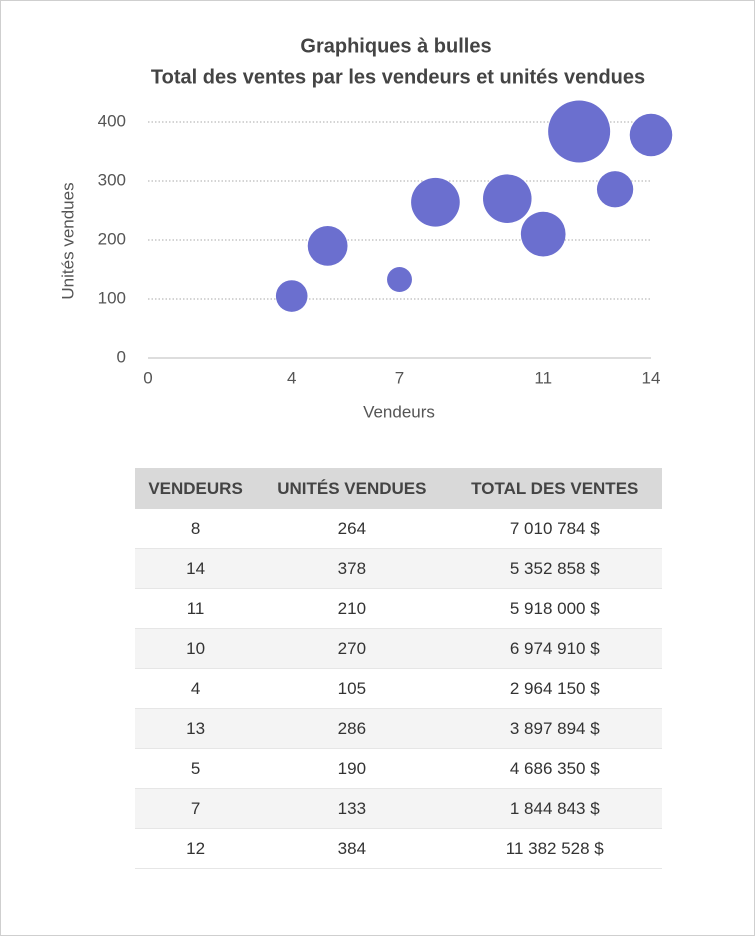 The image size is (755, 936). I want to click on table-cell: 14, so click(196, 568).